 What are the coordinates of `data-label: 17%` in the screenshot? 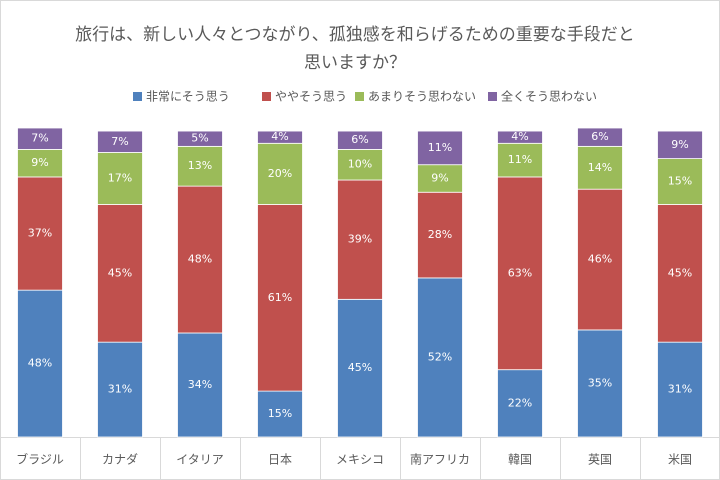 It's located at (120, 177).